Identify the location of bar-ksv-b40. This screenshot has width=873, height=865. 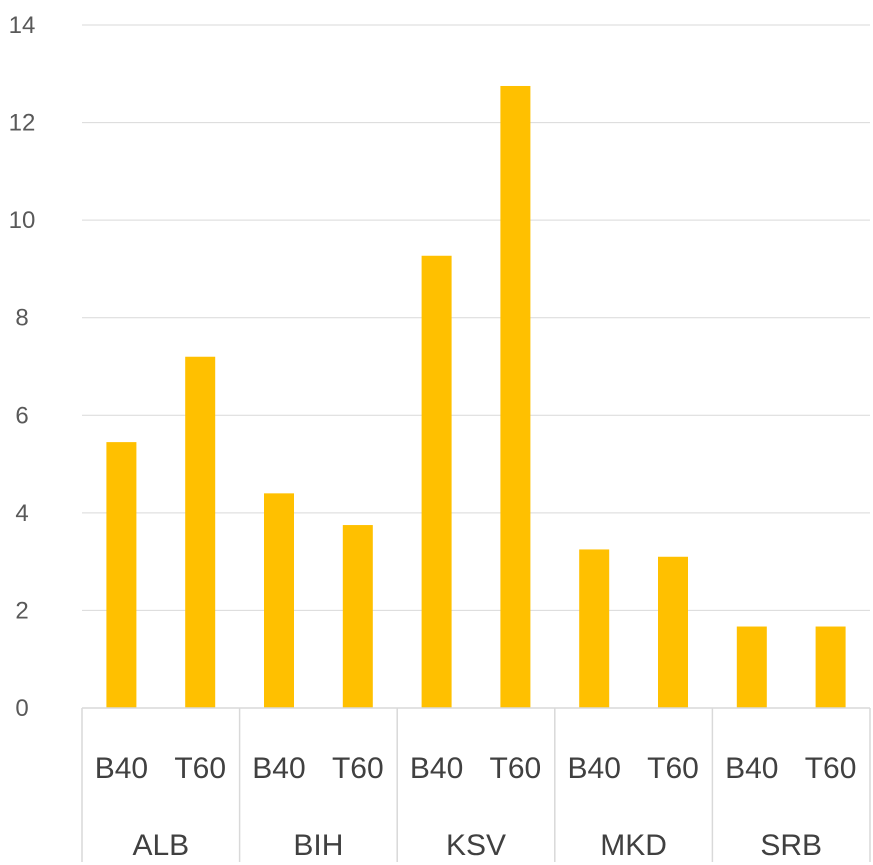
(436, 482).